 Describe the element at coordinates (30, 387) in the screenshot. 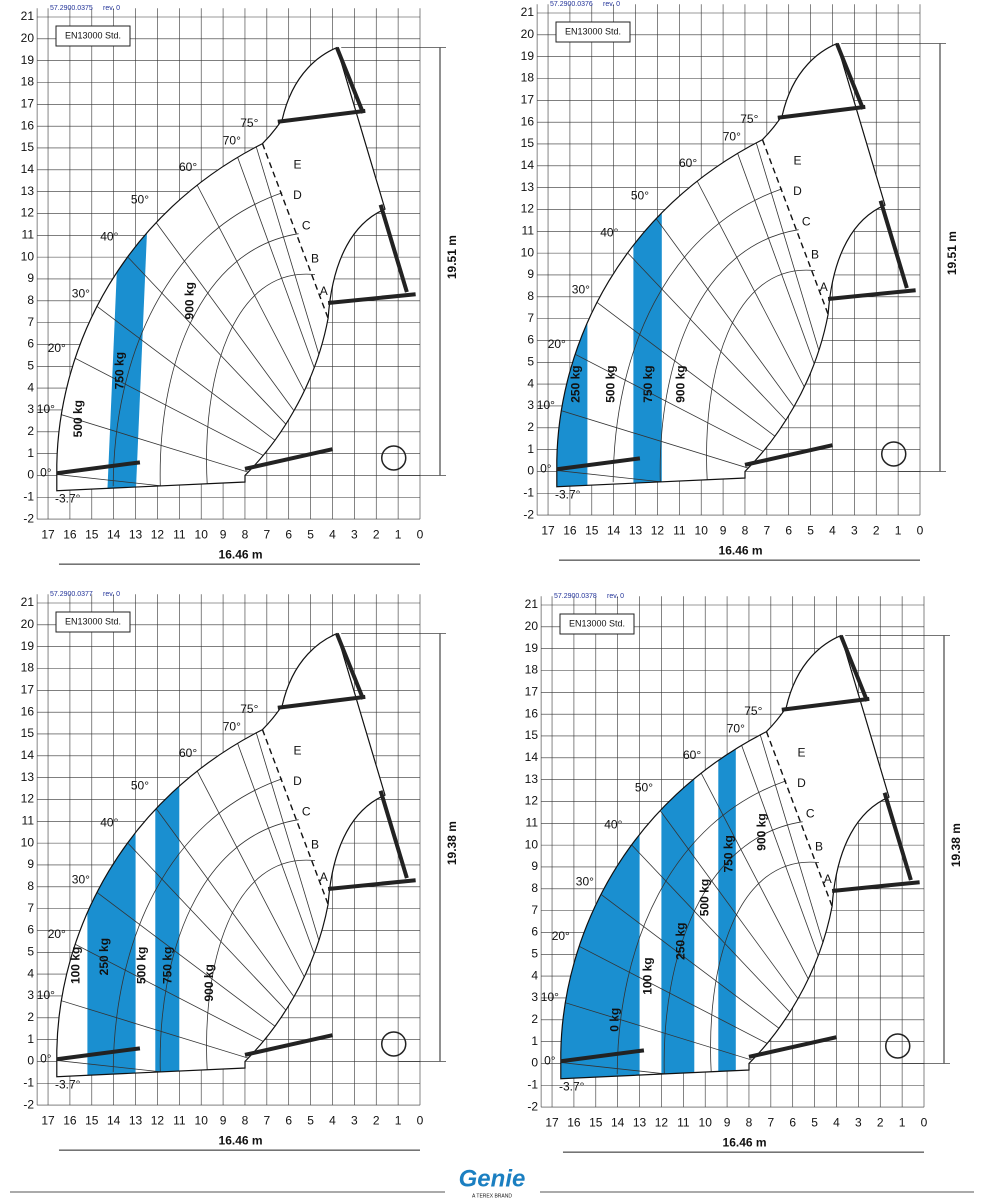

I see `y-tick-label: 4` at that location.